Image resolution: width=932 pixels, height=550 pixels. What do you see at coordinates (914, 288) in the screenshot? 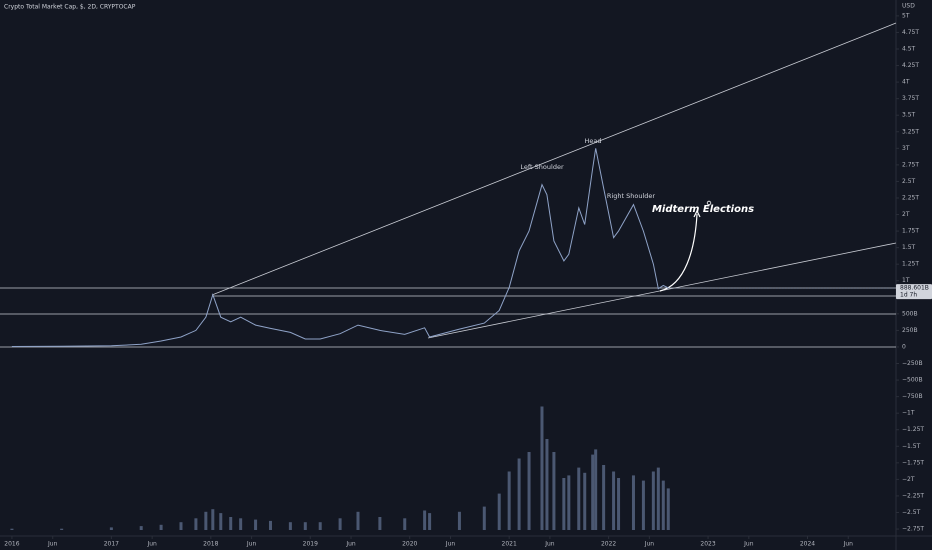
I see `price-label: 888.601B` at bounding box center [914, 288].